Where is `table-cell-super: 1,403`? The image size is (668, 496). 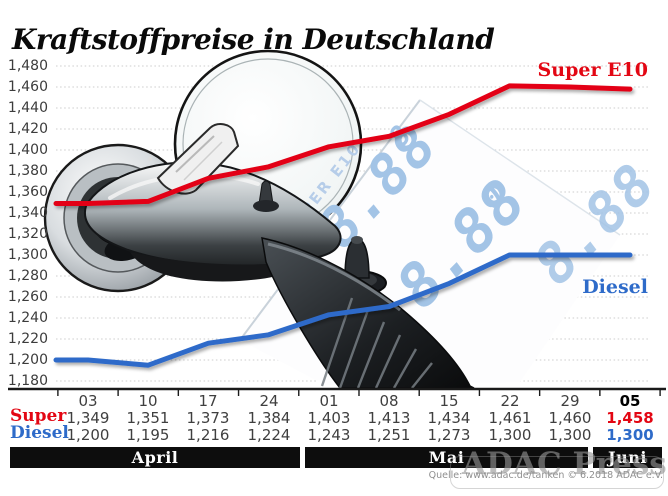 table-cell-super: 1,403 is located at coordinates (329, 418).